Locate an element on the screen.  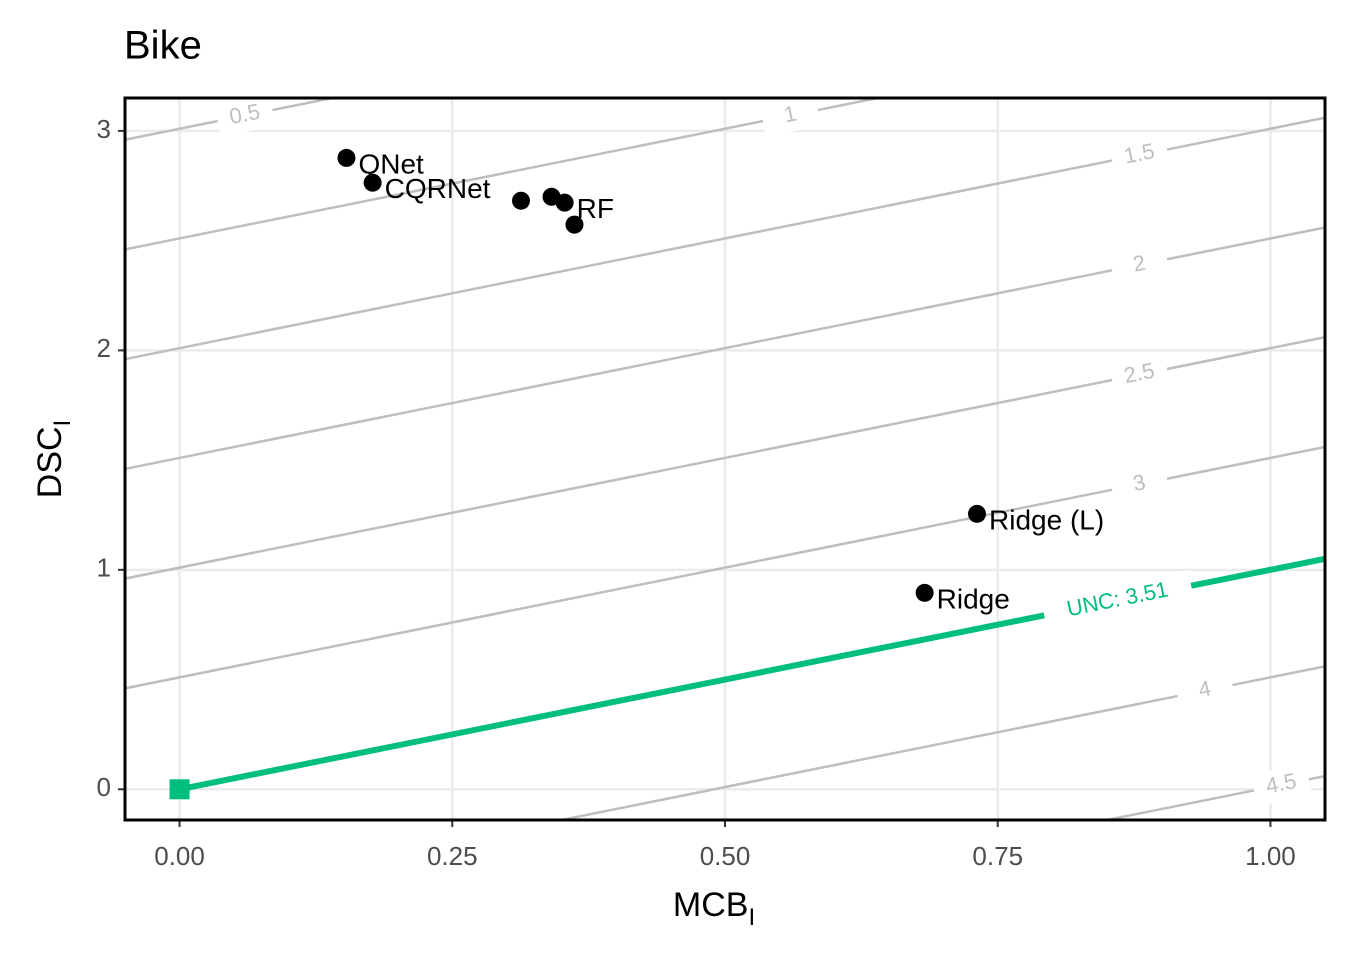
isoline-label: 3 is located at coordinates (1139, 482).